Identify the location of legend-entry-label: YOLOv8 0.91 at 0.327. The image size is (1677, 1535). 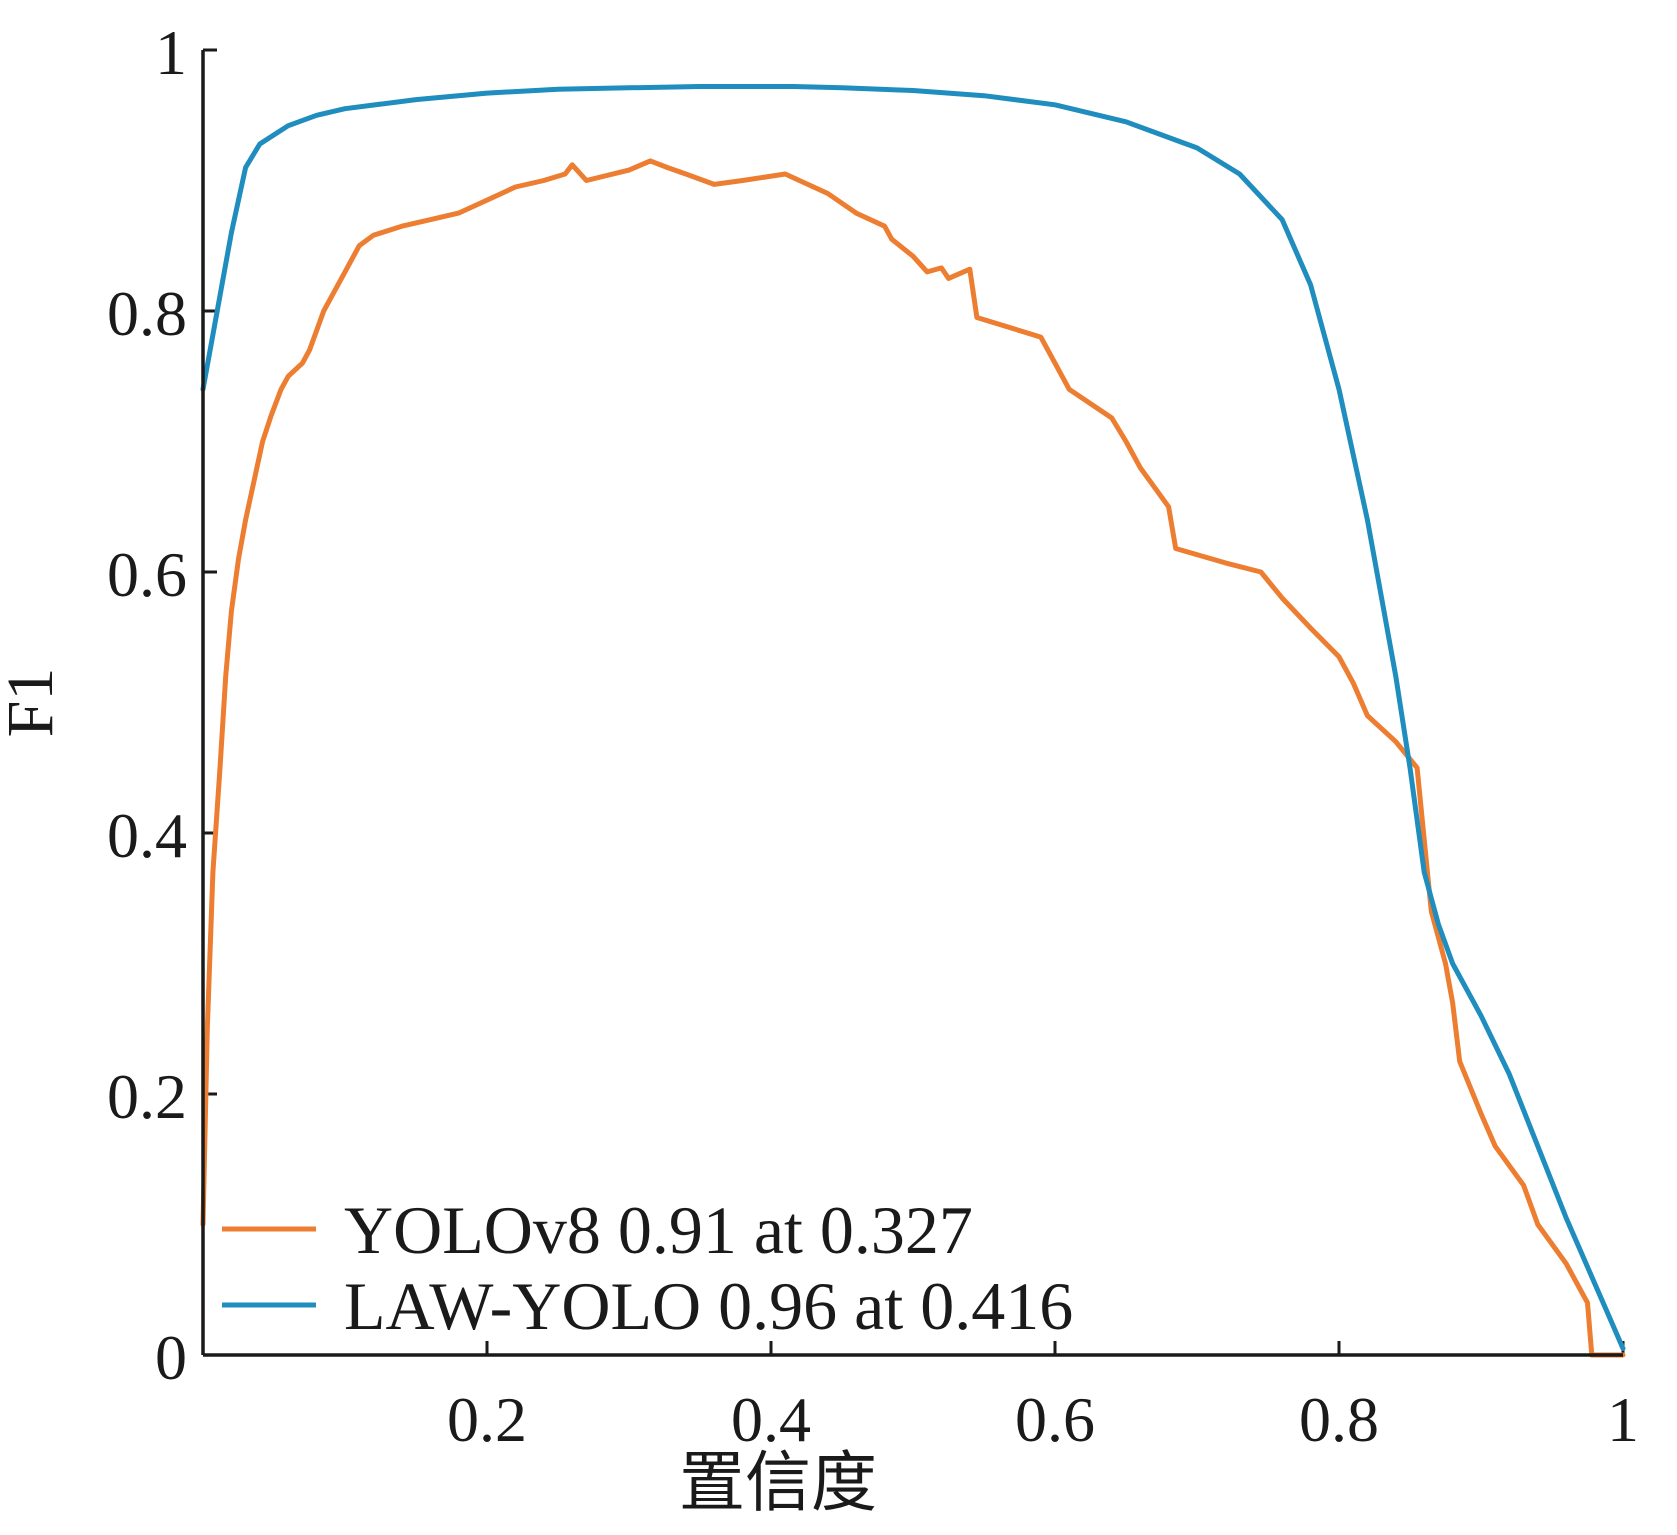
(658, 1230).